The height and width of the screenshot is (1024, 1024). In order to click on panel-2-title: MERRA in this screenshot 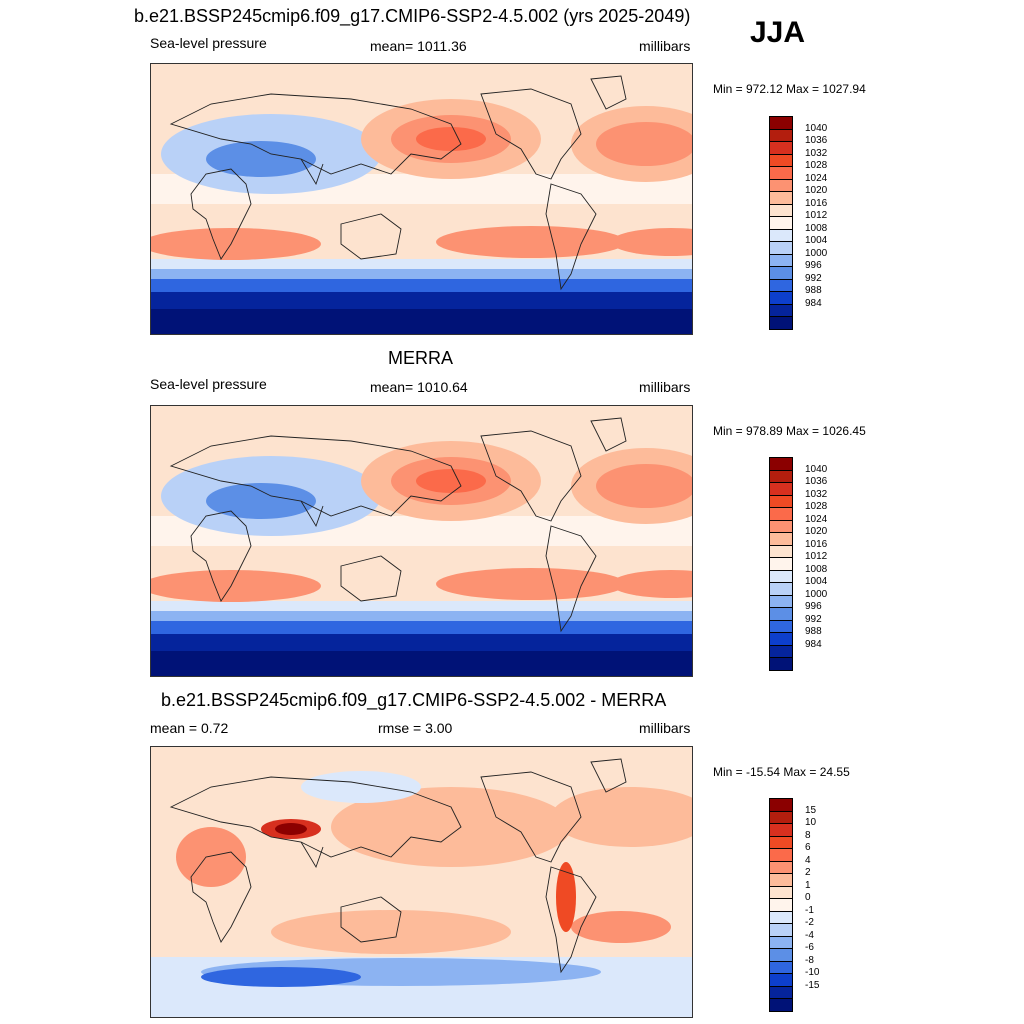, I will do `click(421, 358)`.